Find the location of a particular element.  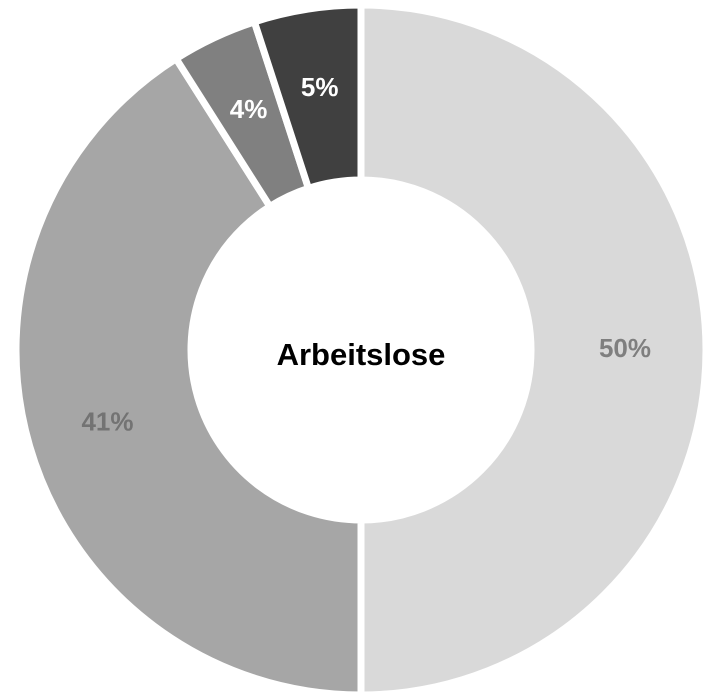

data-label: 5% is located at coordinates (320, 87).